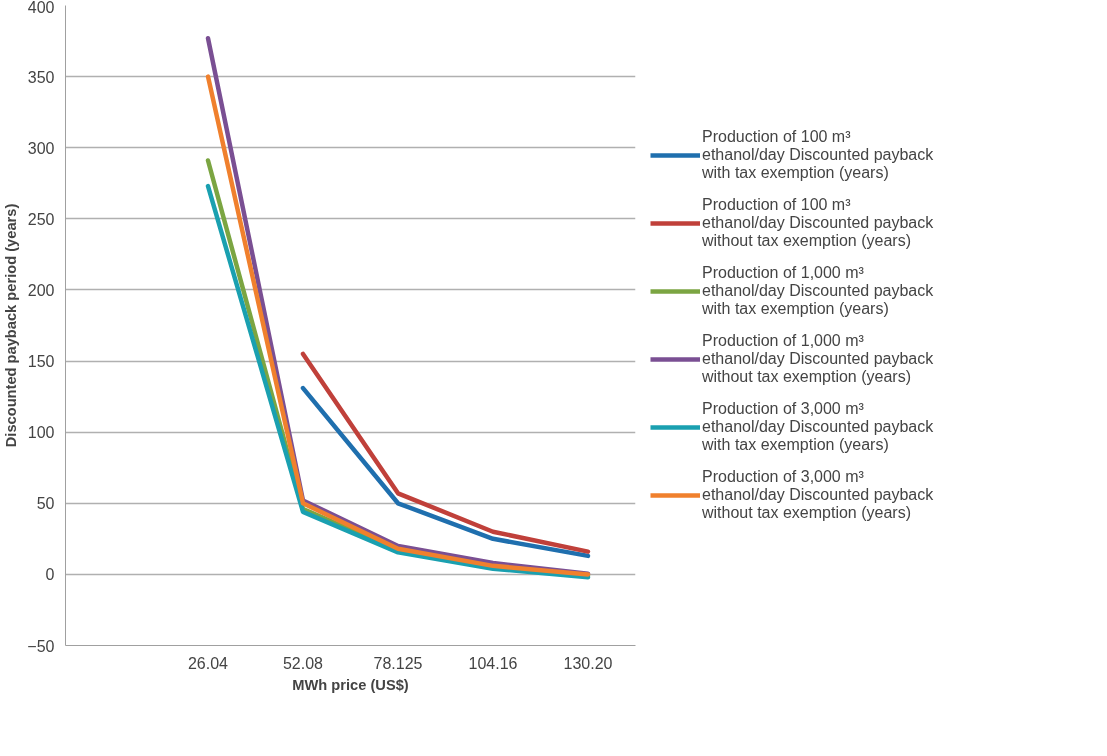  Describe the element at coordinates (50, 575) in the screenshot. I see `y-tick-label: 0` at that location.